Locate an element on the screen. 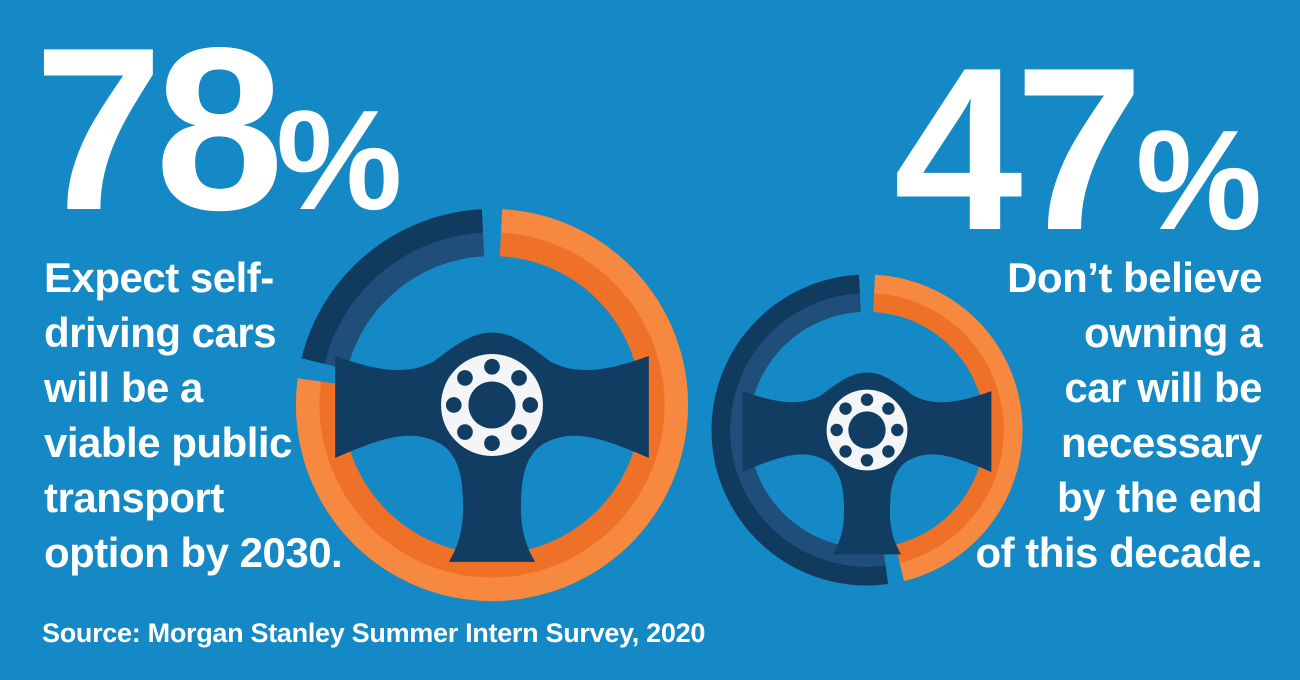  rim-accent-highlight is located at coordinates (948, 427).